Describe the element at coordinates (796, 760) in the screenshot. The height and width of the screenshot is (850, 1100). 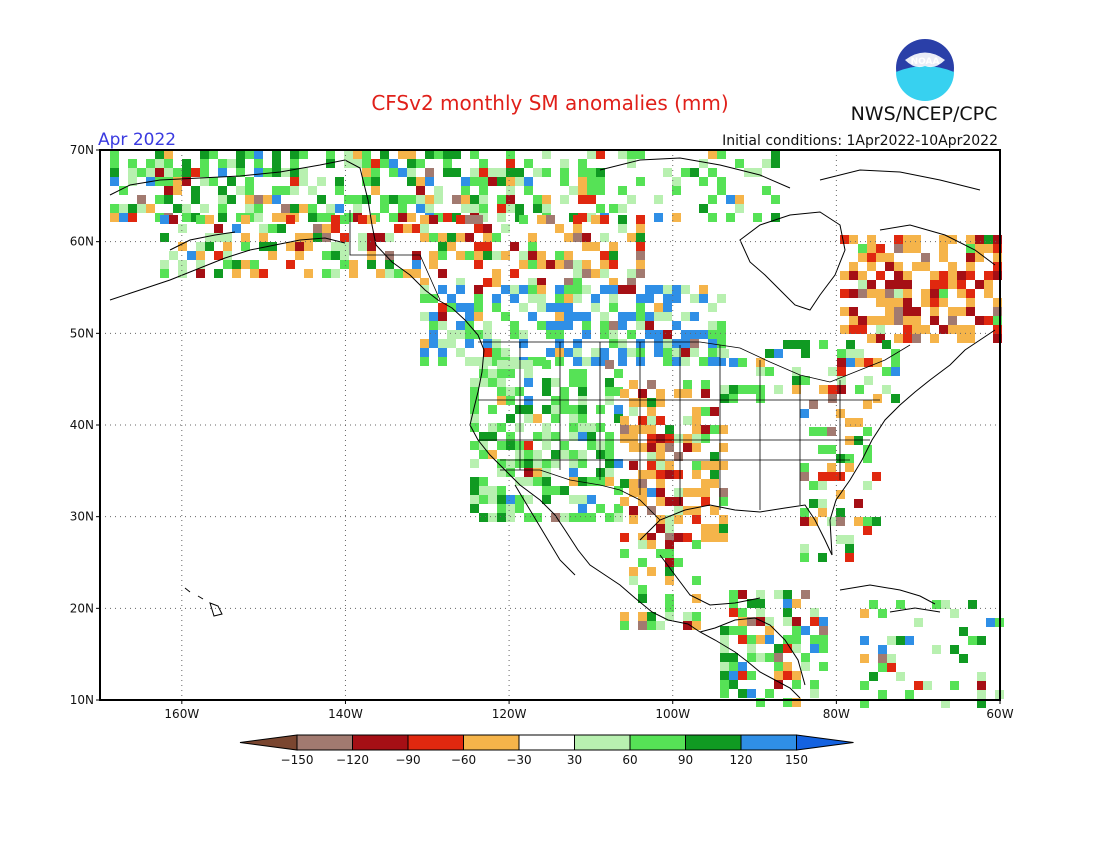
I see `colorbar-tick-label: 150` at that location.